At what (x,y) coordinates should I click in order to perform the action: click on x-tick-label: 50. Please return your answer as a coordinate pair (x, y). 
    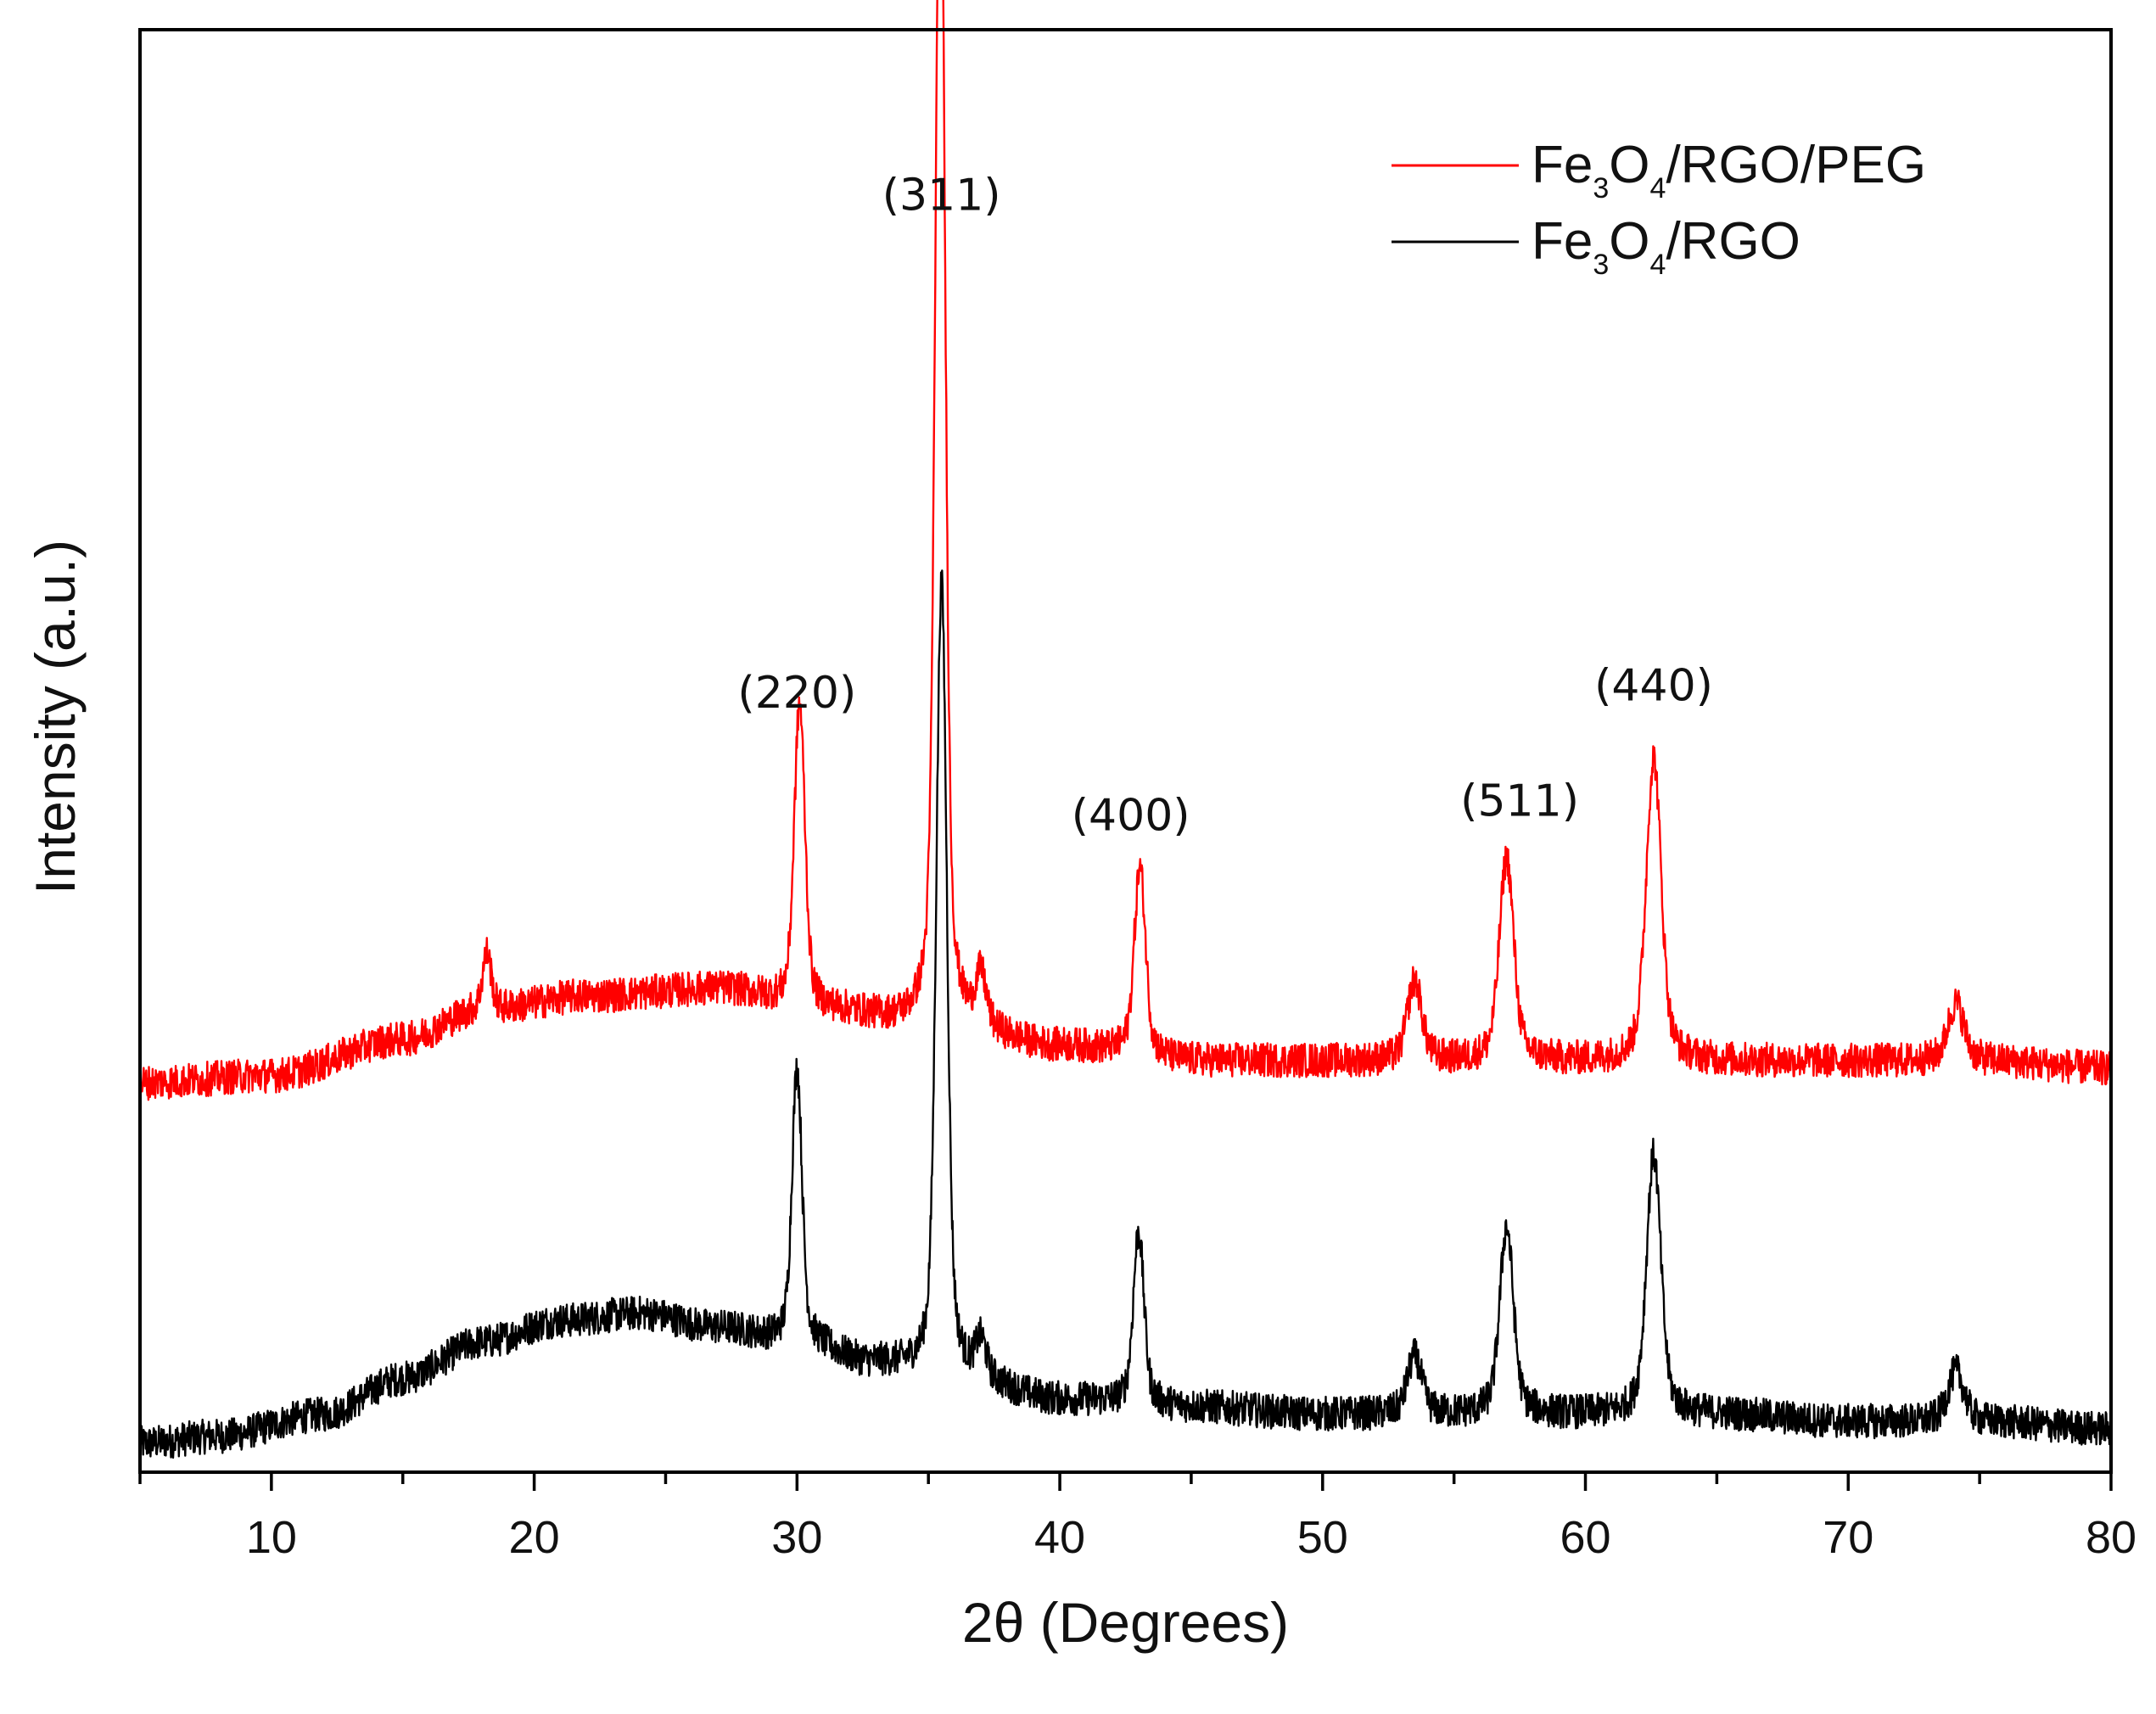
    Looking at the image, I should click on (1322, 1537).